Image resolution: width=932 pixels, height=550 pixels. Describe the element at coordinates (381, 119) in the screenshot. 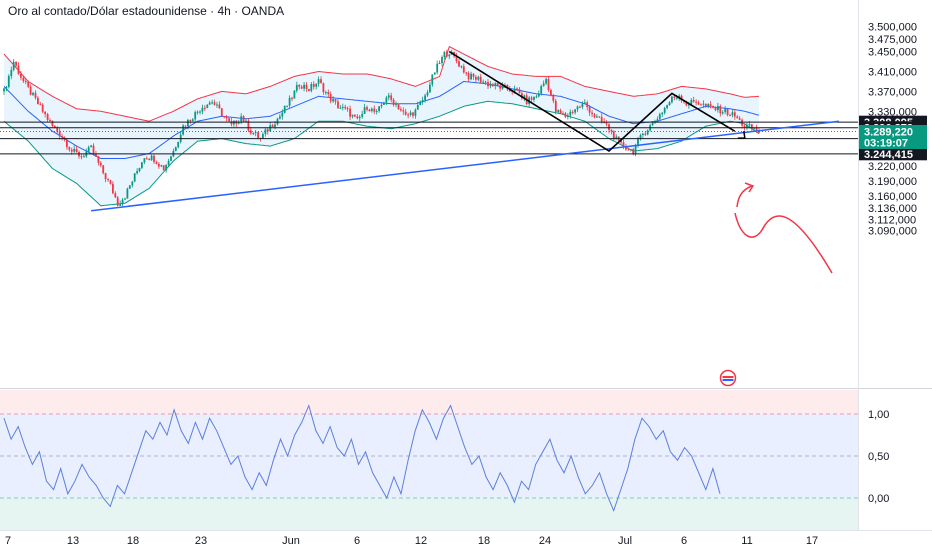

I see `bb-middle-line` at that location.